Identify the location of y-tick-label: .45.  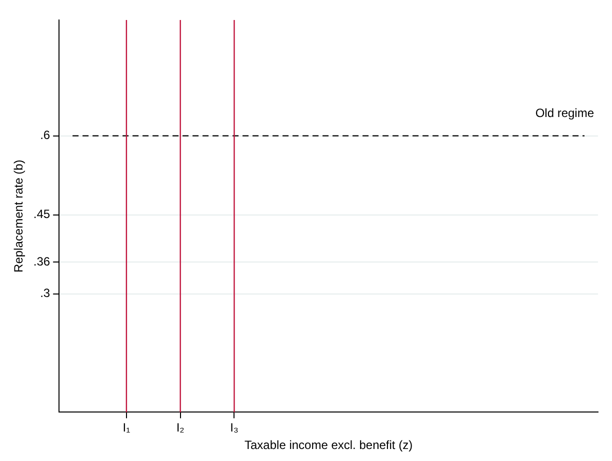
(41, 214).